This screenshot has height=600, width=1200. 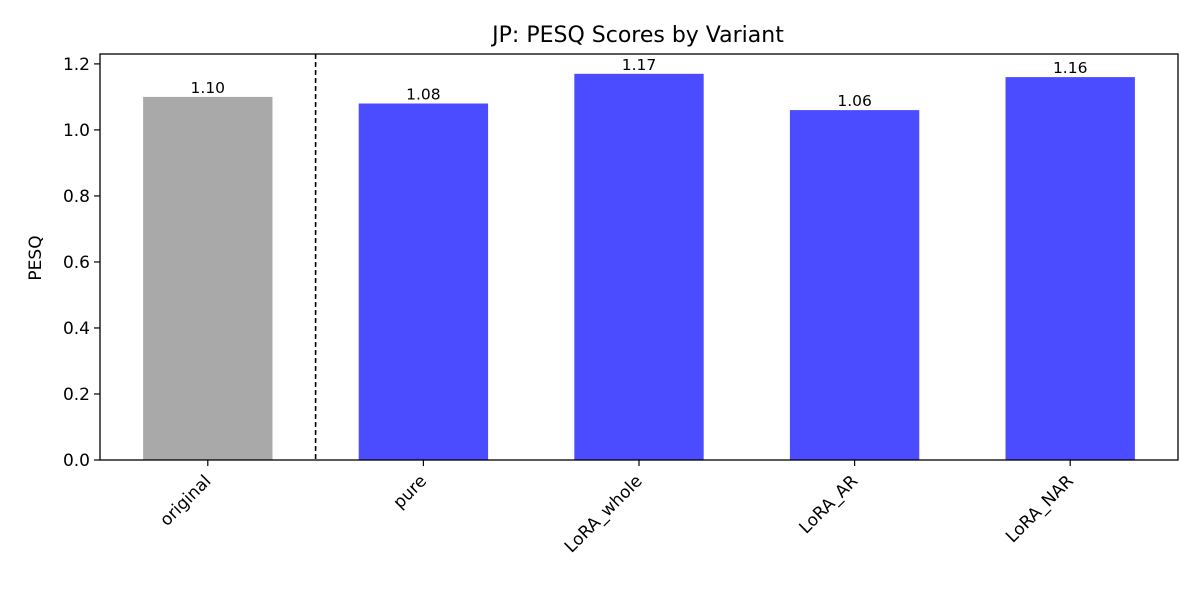 What do you see at coordinates (76, 329) in the screenshot?
I see `y-tick-label: 0.4` at bounding box center [76, 329].